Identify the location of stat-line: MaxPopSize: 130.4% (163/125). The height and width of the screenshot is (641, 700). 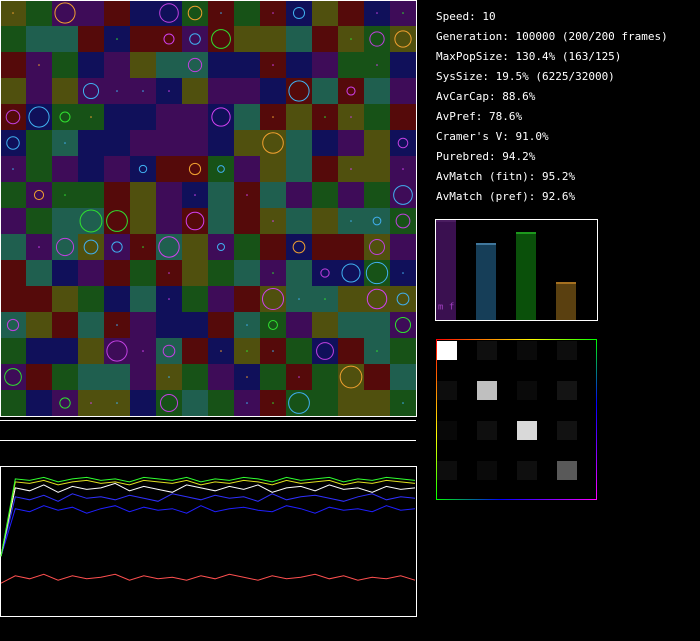
(528, 56).